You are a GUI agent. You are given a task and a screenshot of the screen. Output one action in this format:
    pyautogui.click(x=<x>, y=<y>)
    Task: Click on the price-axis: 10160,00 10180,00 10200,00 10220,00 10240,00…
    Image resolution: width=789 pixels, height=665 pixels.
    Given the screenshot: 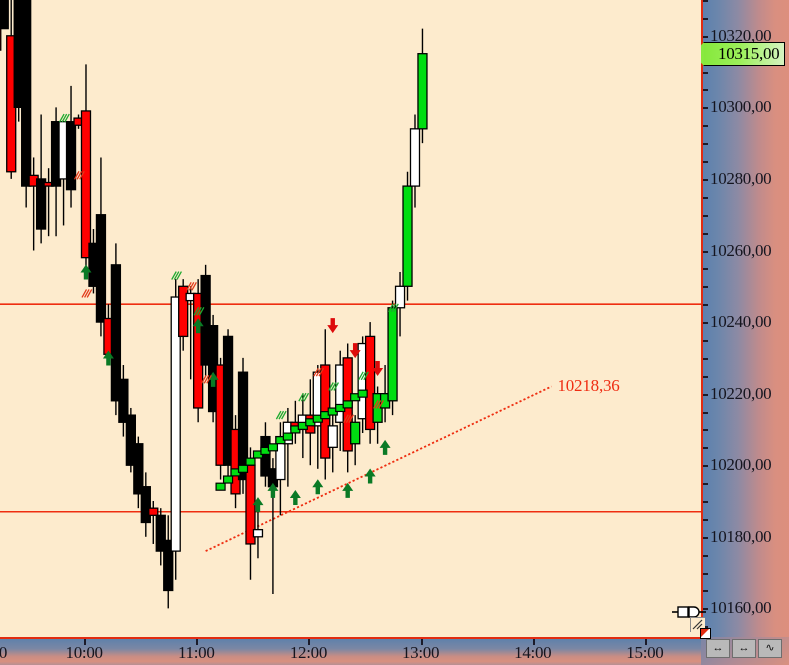 What is the action you would take?
    pyautogui.click(x=745, y=318)
    